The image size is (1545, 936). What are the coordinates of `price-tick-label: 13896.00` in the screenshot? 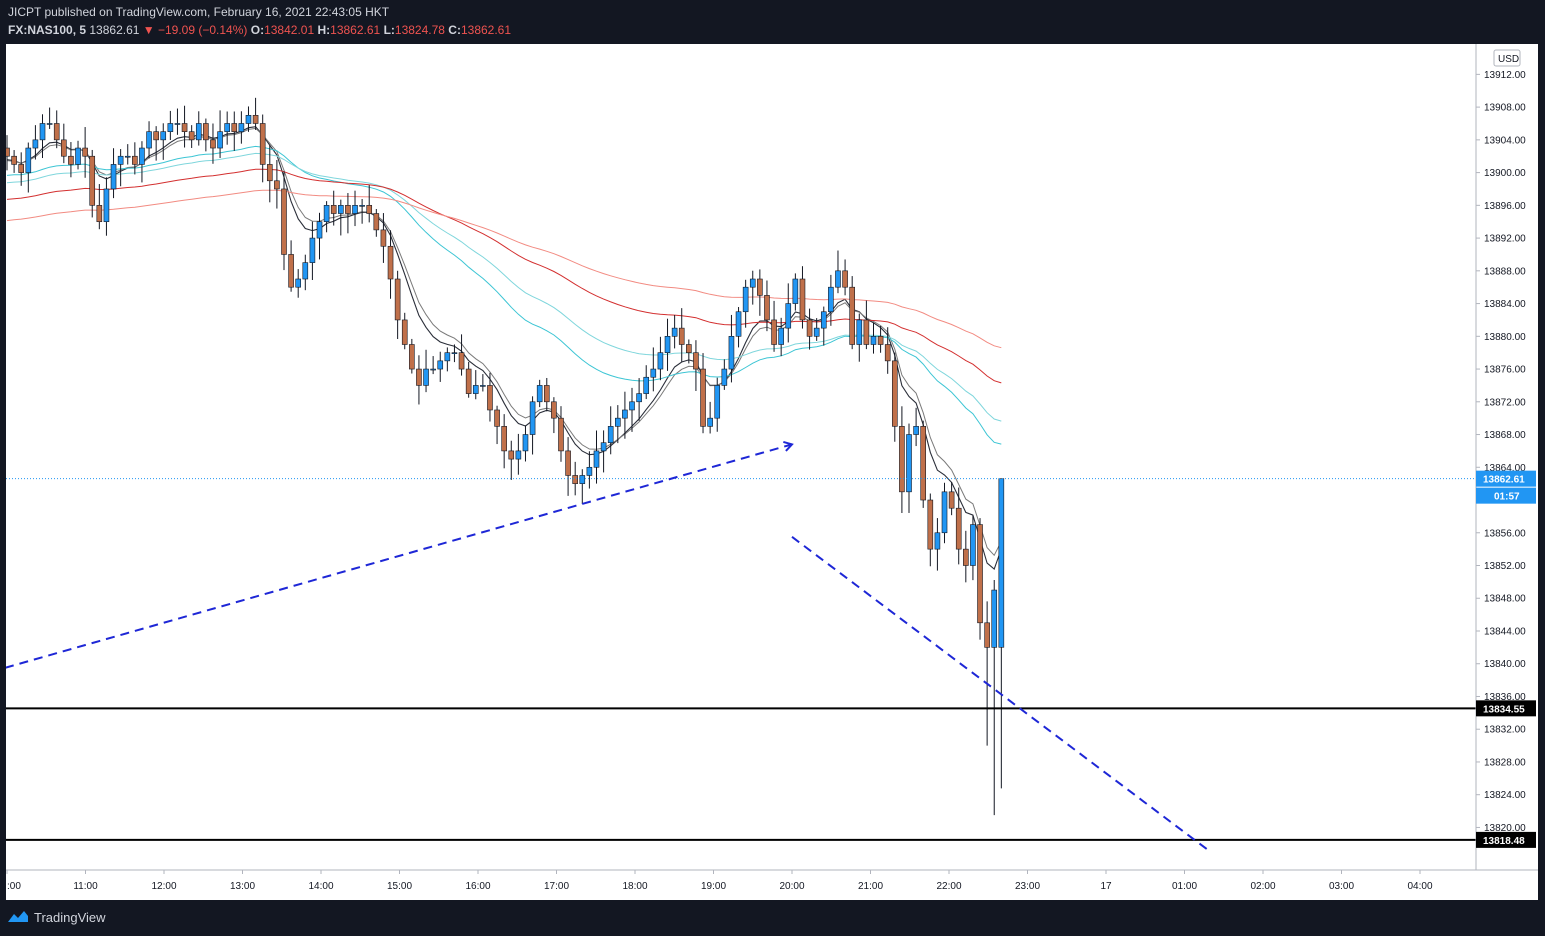 It's located at (1505, 206).